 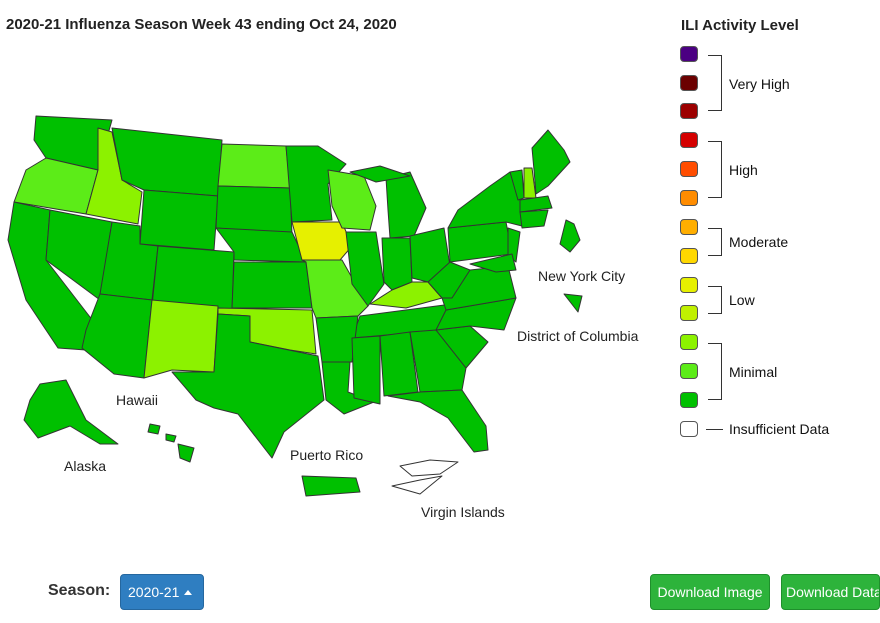 What do you see at coordinates (493, 263) in the screenshot?
I see `state-maryland-delaware` at bounding box center [493, 263].